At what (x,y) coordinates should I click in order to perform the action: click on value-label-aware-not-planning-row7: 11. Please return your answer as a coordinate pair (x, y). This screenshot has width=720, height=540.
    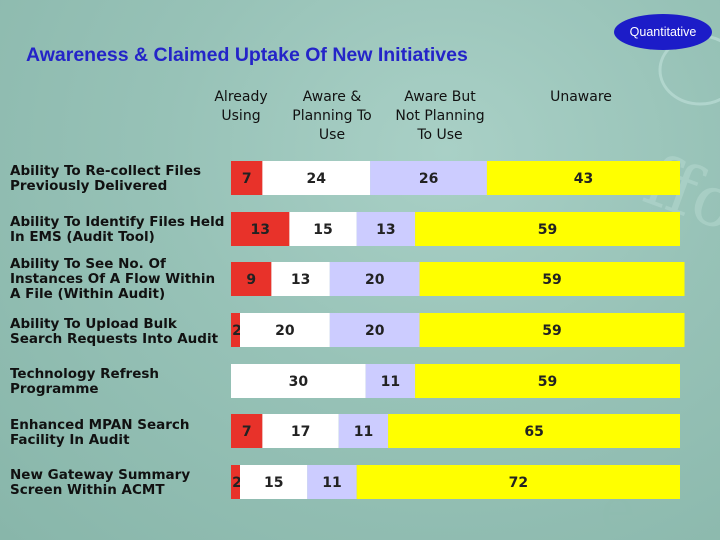
    Looking at the image, I should click on (331, 483).